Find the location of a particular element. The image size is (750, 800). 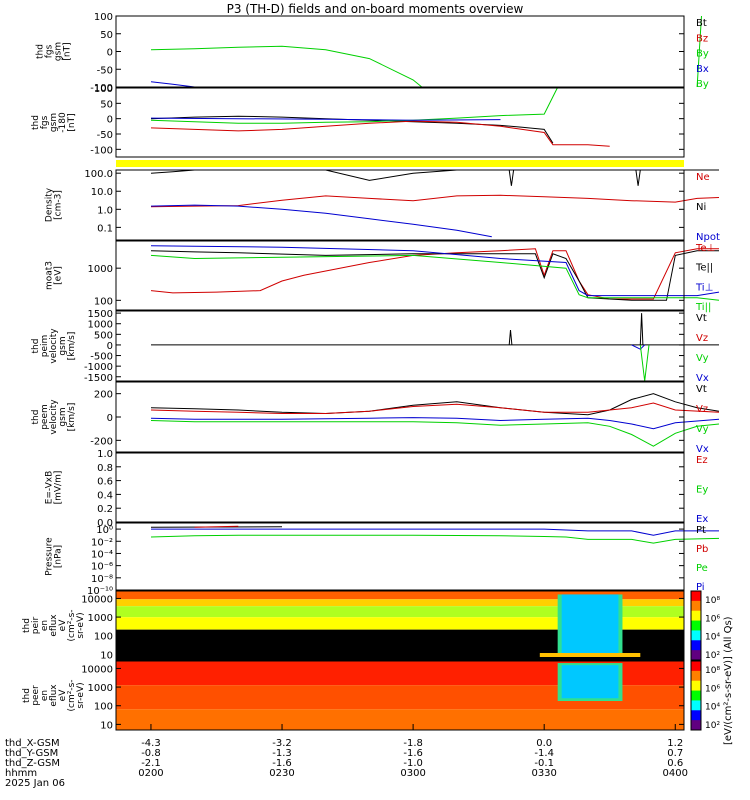

x-axis-row-label: 2025 Jan 06 is located at coordinates (35, 783).